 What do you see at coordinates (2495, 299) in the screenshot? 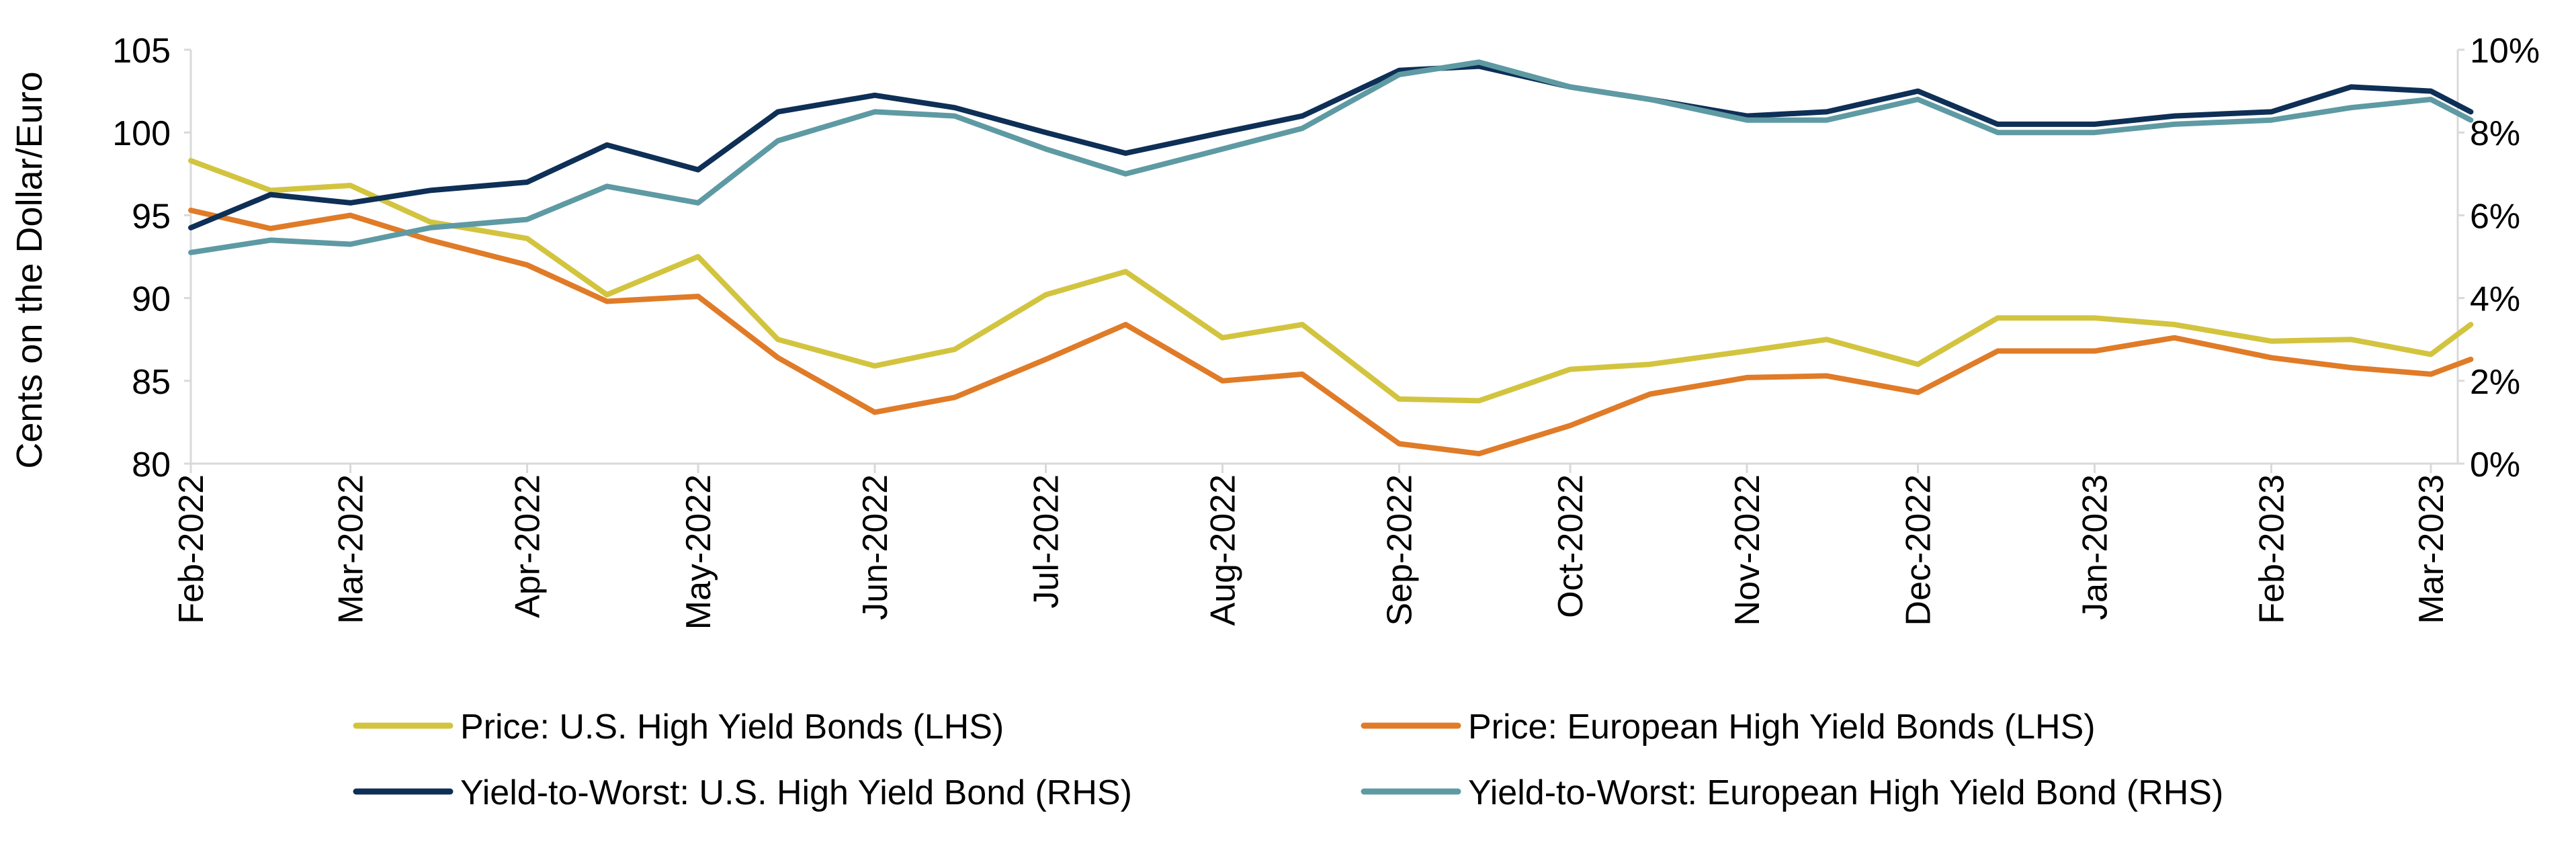
I see `y-right-tick-label: 4%` at bounding box center [2495, 299].